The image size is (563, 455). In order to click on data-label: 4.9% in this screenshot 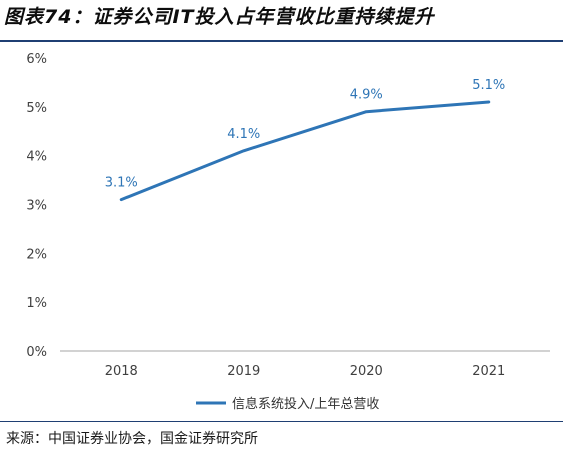, I will do `click(366, 95)`.